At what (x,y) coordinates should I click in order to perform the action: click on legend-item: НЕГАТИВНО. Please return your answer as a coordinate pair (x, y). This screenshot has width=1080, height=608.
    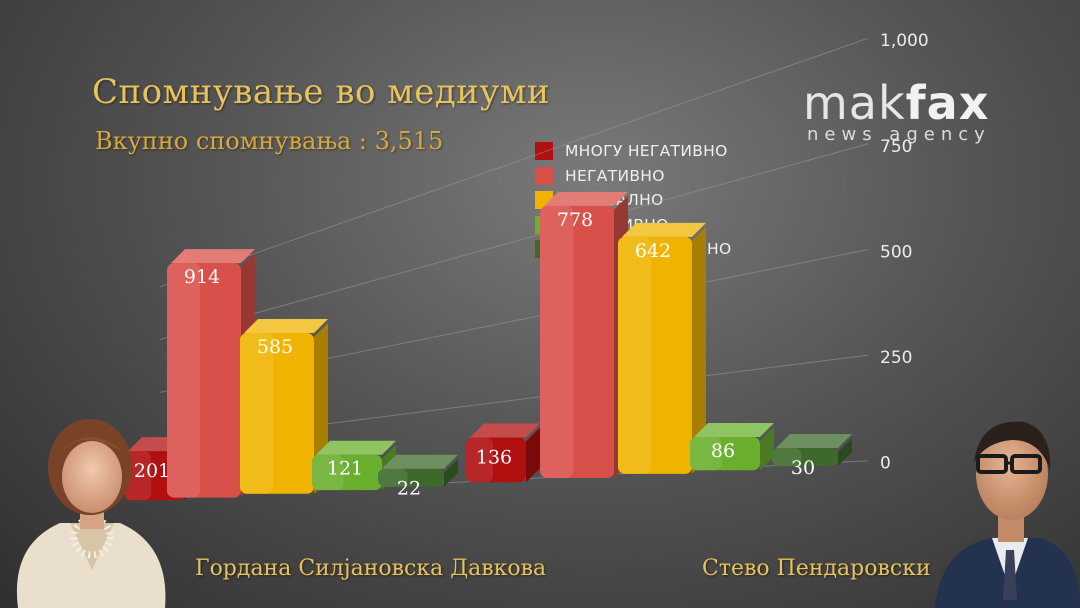
    Looking at the image, I should click on (633, 176).